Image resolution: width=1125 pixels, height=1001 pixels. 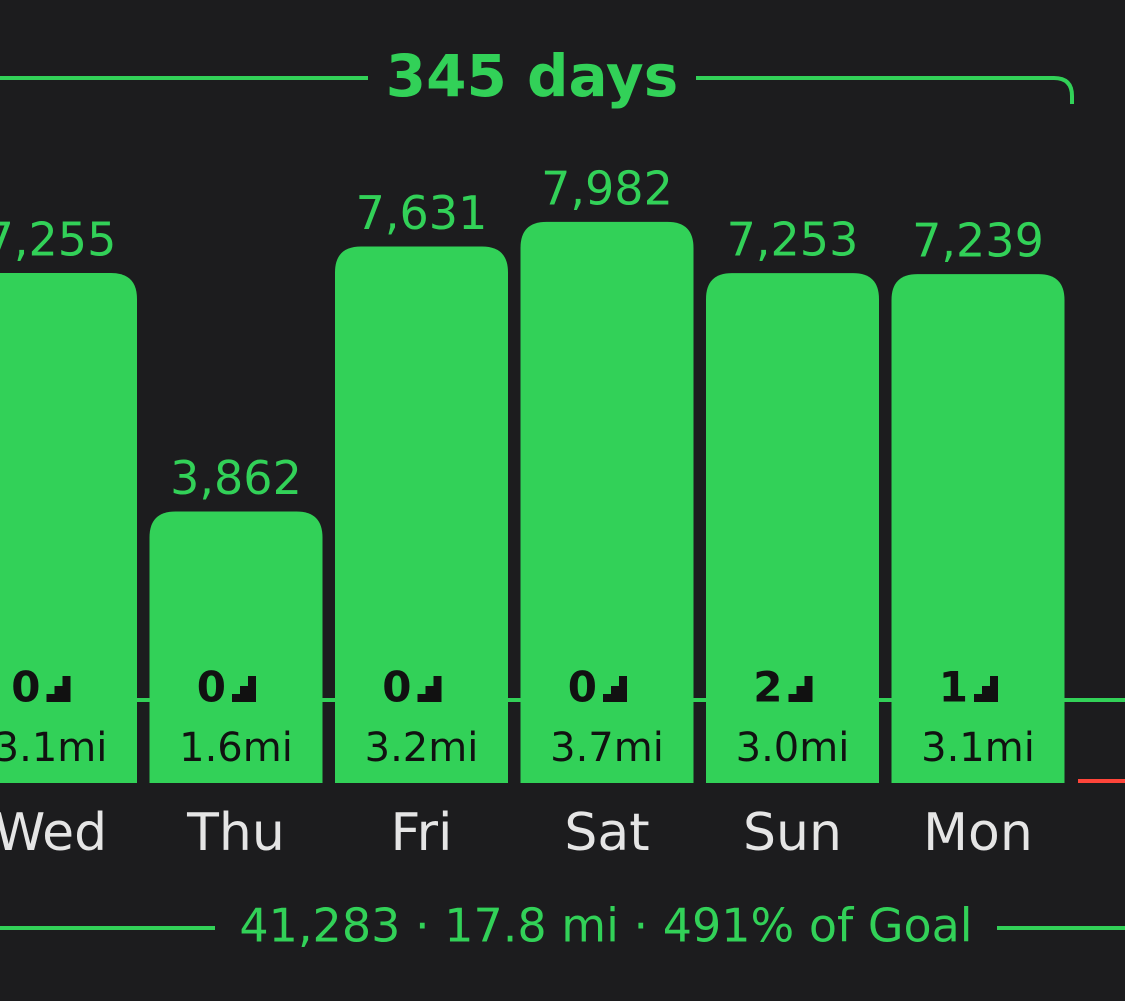 What do you see at coordinates (953, 687) in the screenshot?
I see `floors-label: 1` at bounding box center [953, 687].